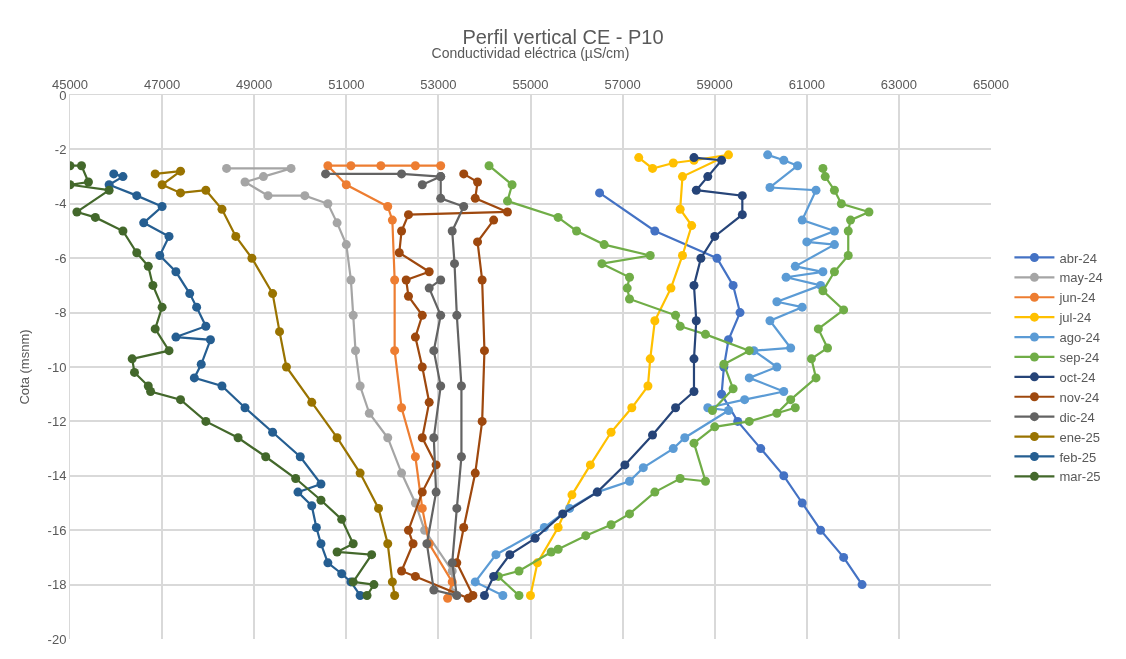 The height and width of the screenshot is (659, 1126). What do you see at coordinates (57, 530) in the screenshot?
I see `y-tick-label: -16` at bounding box center [57, 530].